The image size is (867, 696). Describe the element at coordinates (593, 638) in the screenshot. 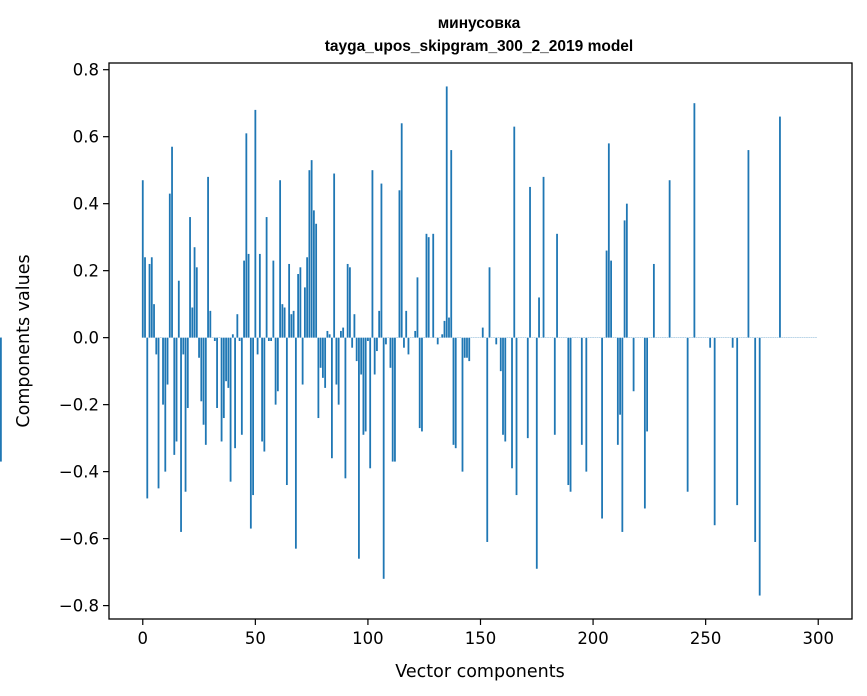

I see `x-tick-label: 200` at that location.